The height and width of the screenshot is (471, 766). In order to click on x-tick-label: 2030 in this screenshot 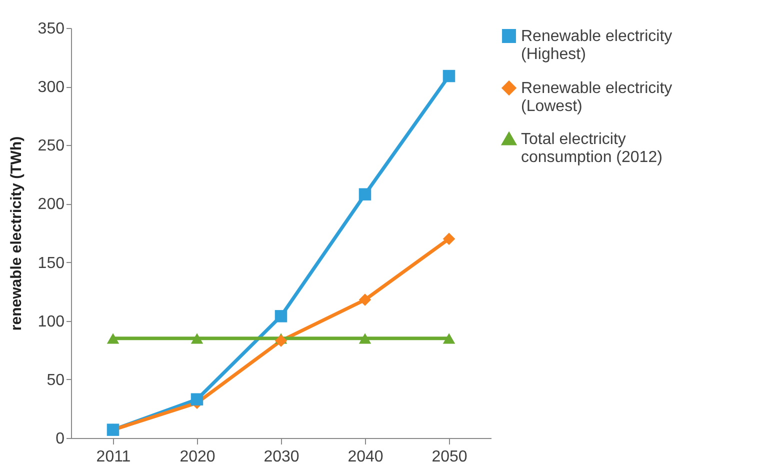, I will do `click(282, 457)`.